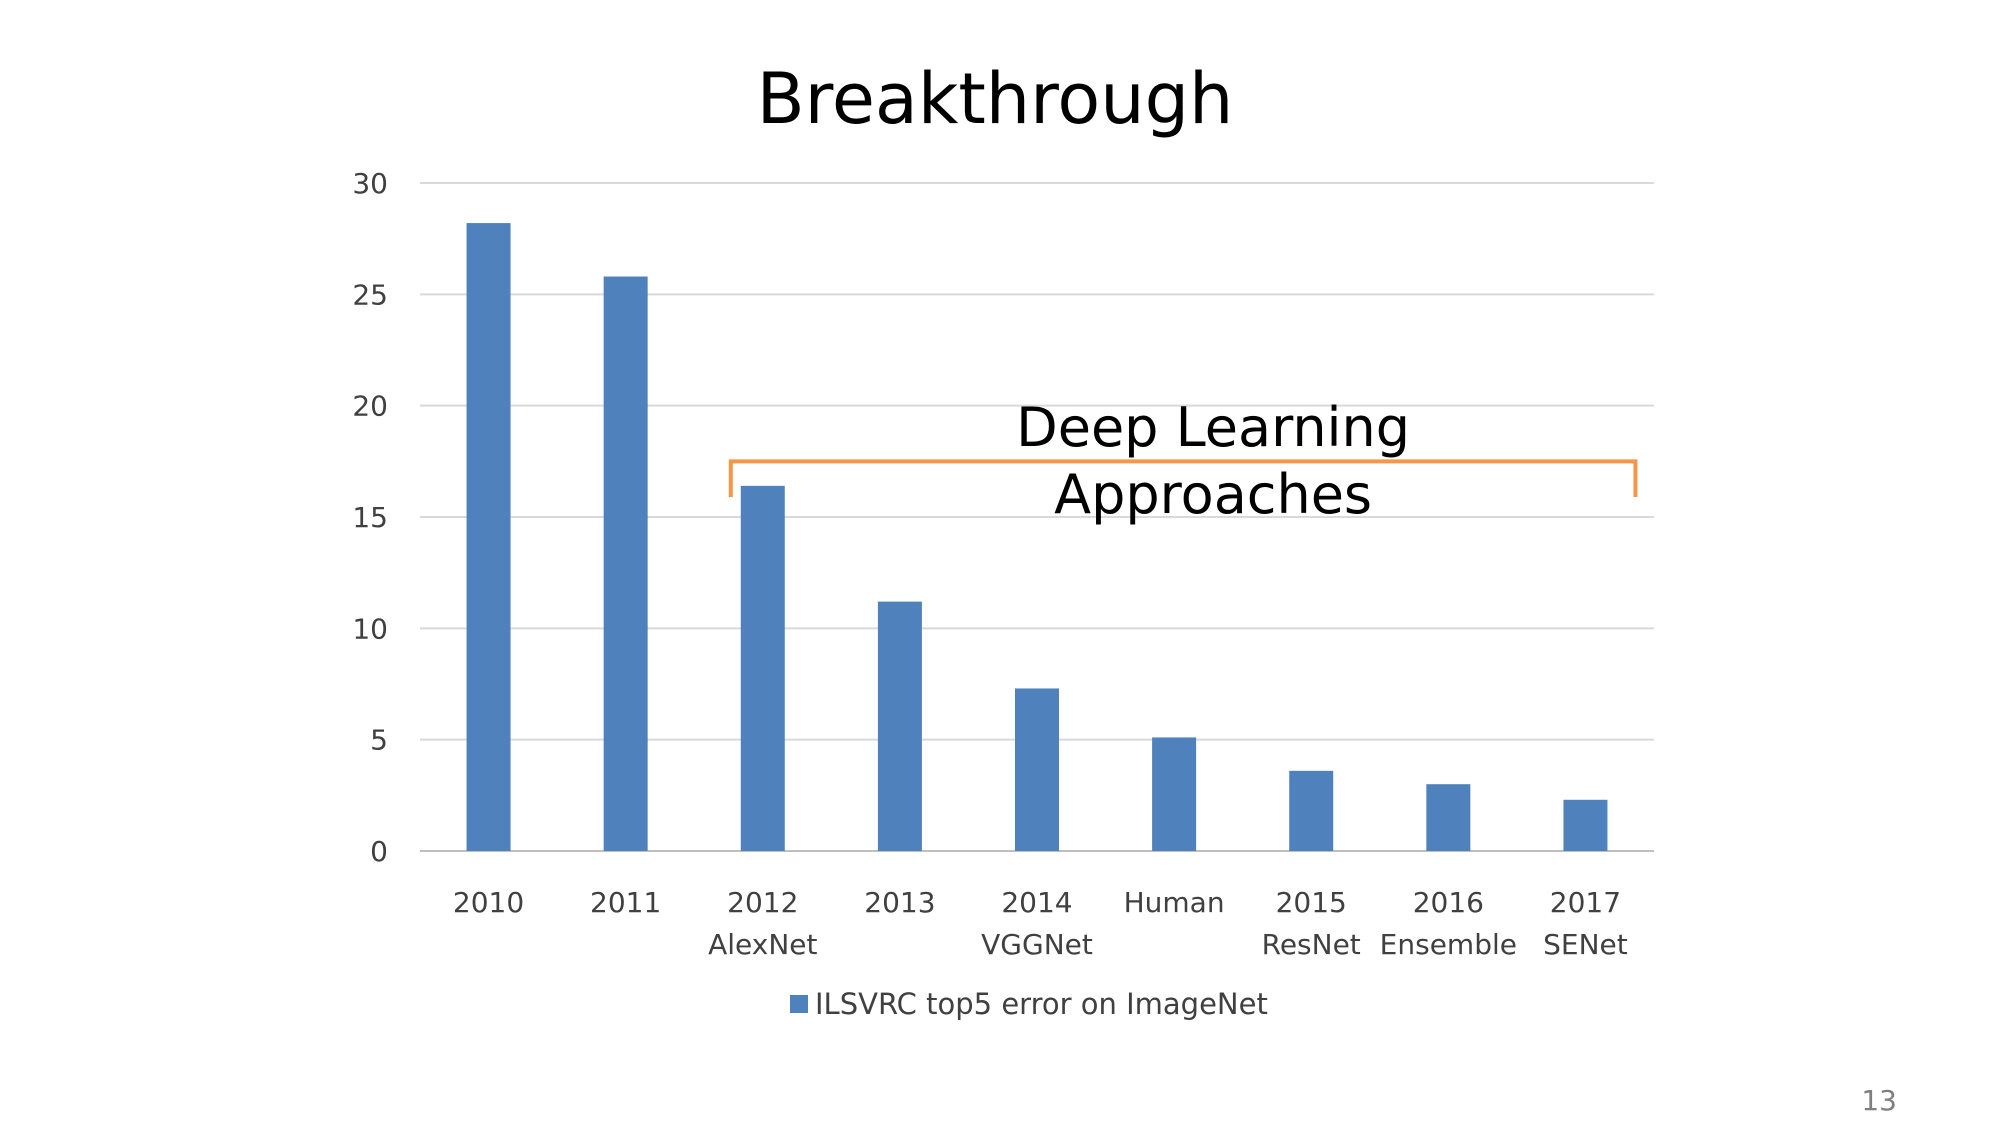  Describe the element at coordinates (1879, 1100) in the screenshot. I see `page-number: 13` at that location.